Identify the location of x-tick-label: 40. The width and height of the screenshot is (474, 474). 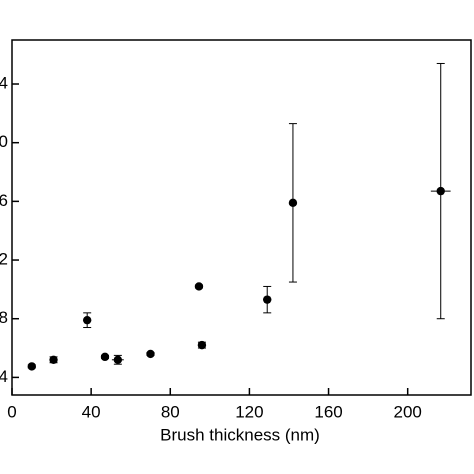
(91, 411).